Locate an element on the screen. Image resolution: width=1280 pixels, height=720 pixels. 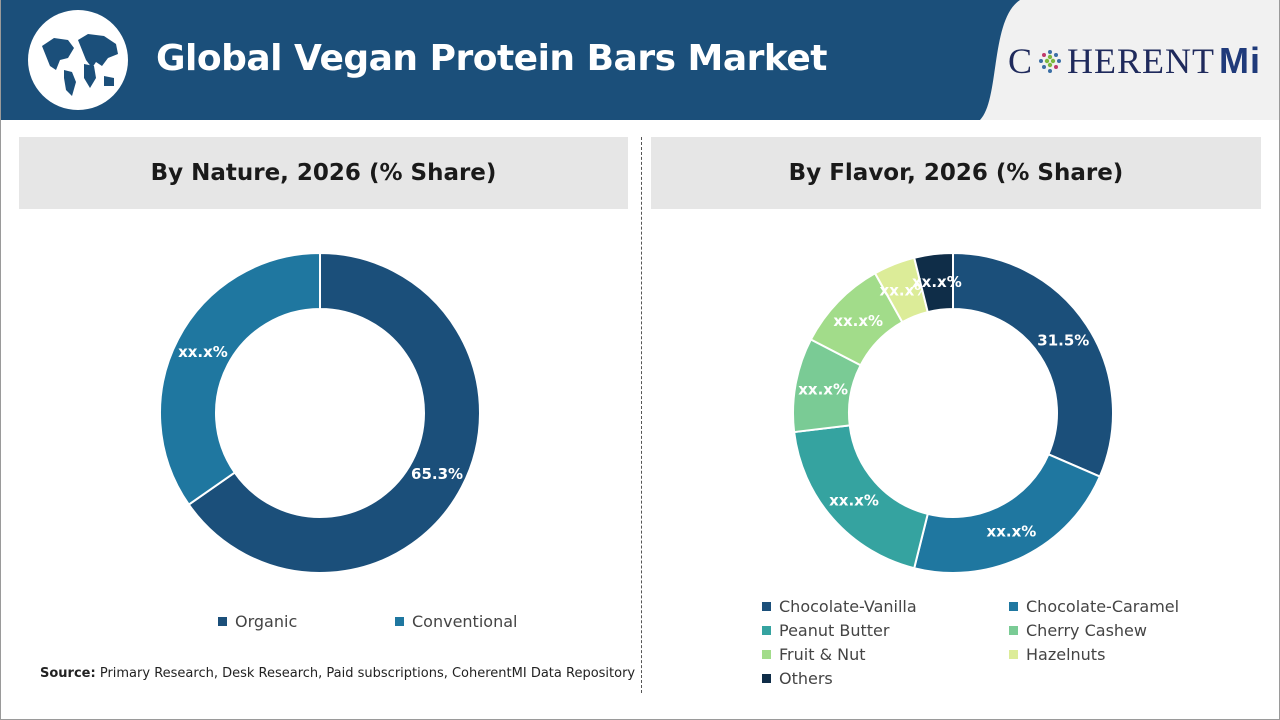
donut-slice-others is located at coordinates (933, 282).